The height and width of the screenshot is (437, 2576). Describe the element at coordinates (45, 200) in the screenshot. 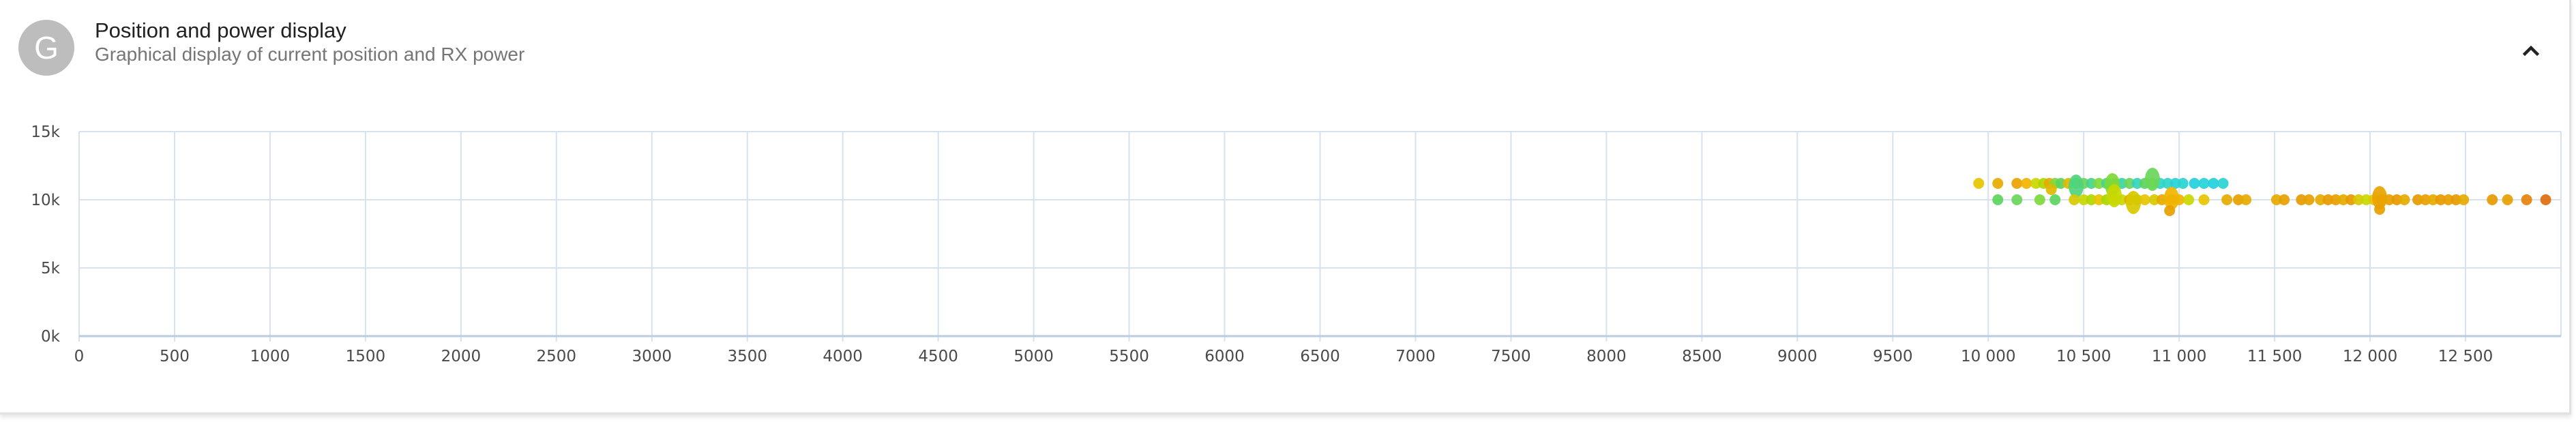

I see `y-tick-label: 10k` at that location.